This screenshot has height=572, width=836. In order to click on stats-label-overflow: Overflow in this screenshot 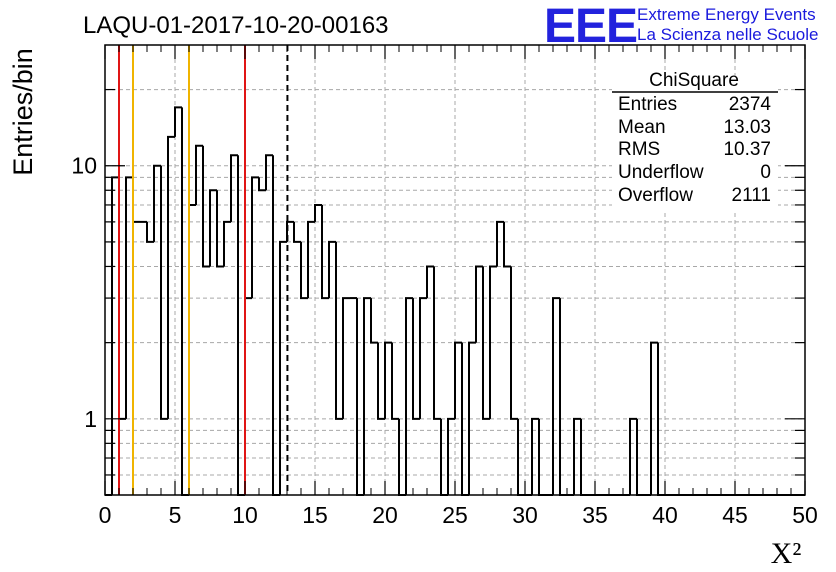, I will do `click(655, 195)`.